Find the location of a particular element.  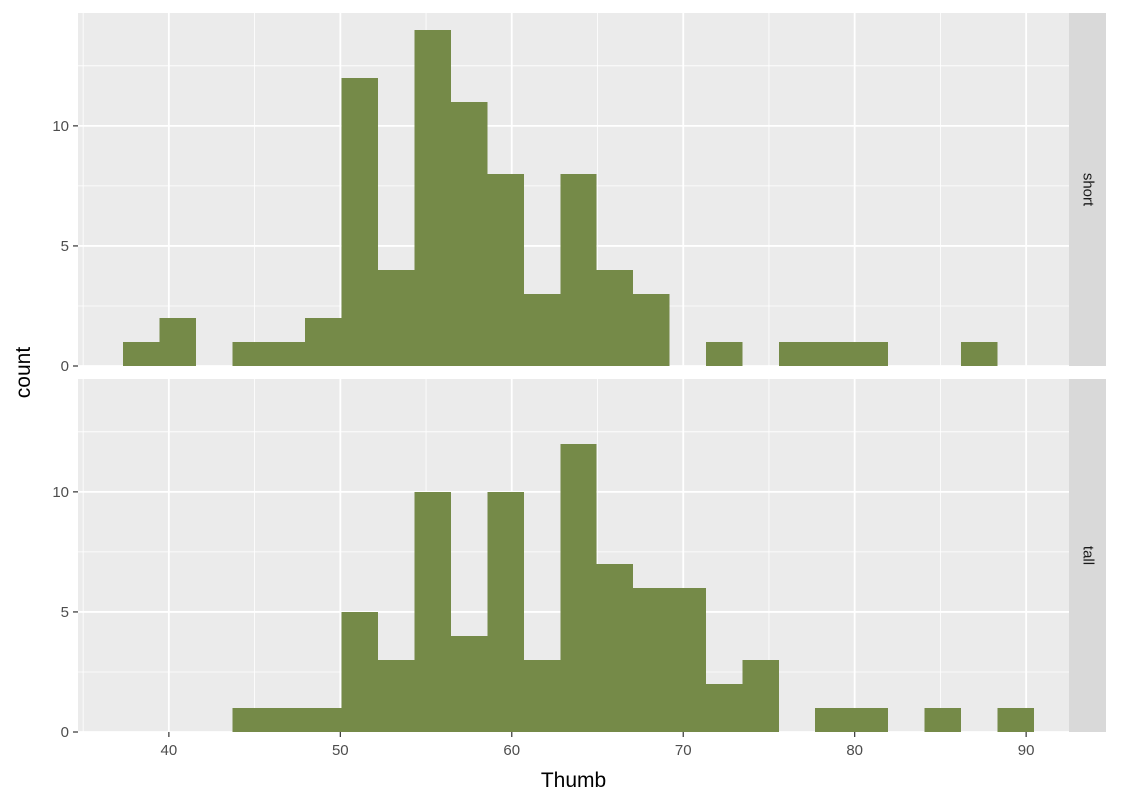

x-tick-label: 50 is located at coordinates (340, 750).